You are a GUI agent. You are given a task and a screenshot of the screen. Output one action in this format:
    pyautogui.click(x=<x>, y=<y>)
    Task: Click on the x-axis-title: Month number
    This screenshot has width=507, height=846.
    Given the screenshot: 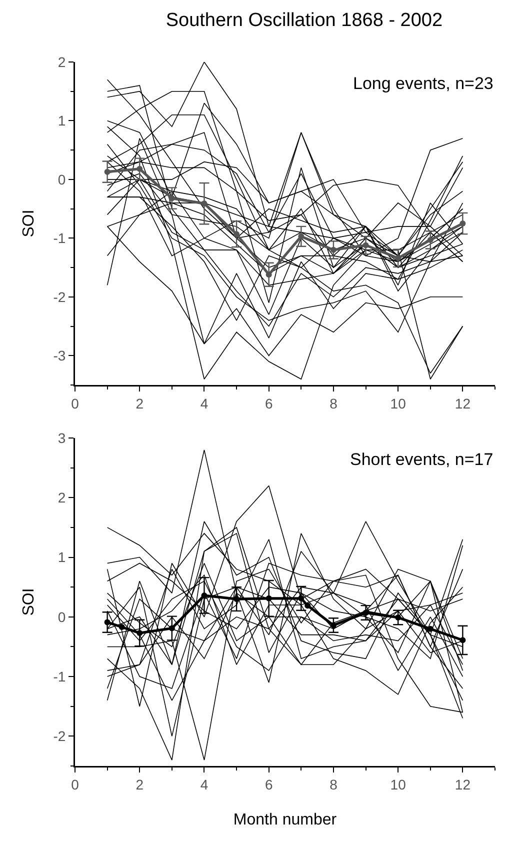 What is the action you would take?
    pyautogui.click(x=285, y=820)
    